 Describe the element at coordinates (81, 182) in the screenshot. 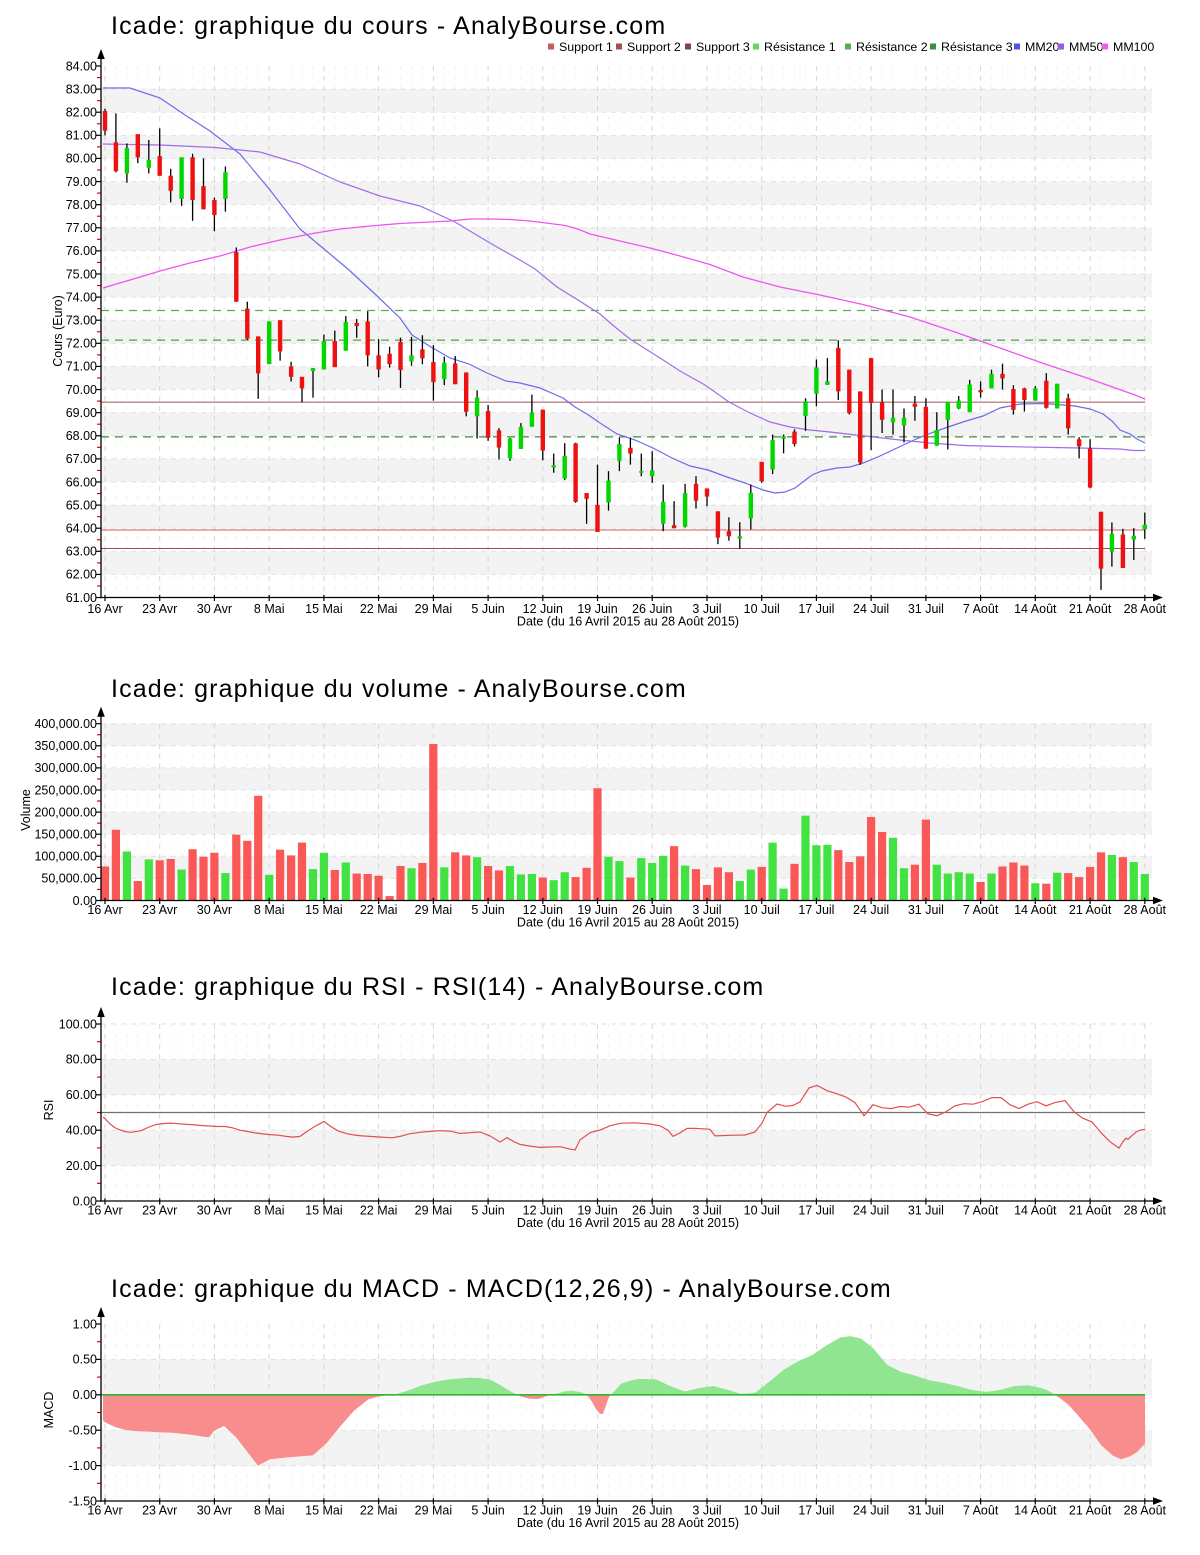

I see `svg-text: 79.00` at that location.